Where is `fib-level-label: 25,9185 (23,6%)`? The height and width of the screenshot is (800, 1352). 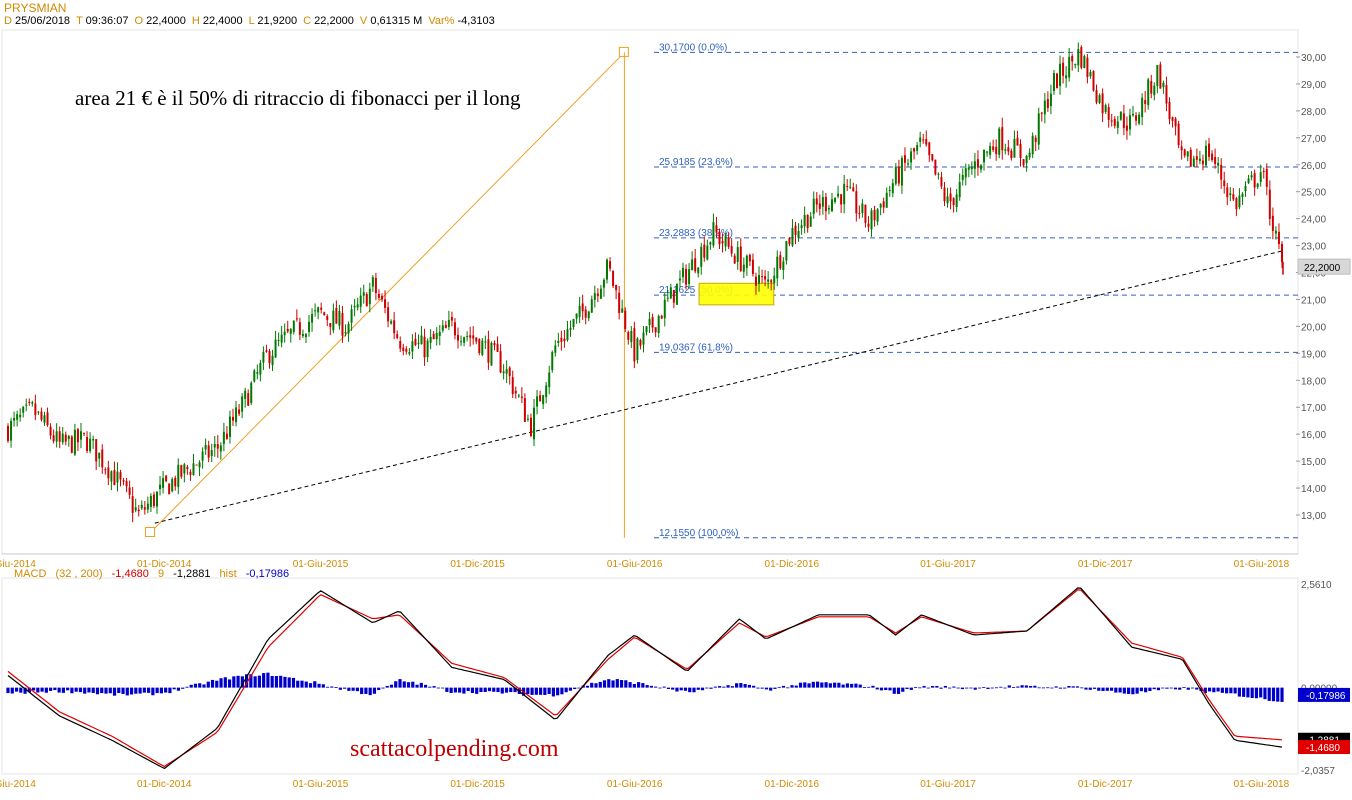 fib-level-label: 25,9185 (23,6%) is located at coordinates (696, 162).